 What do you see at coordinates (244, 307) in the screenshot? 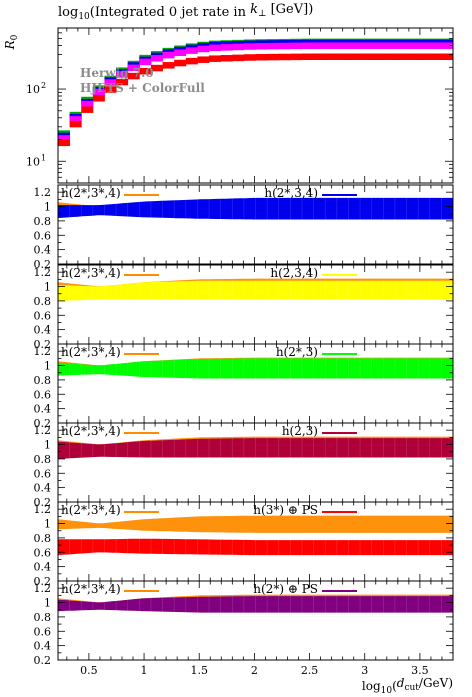
I see `ratio-panel-2: 0.20.4 0.60.81 1.2 h(2*,3*,4) h(2,3,4)` at bounding box center [244, 307].